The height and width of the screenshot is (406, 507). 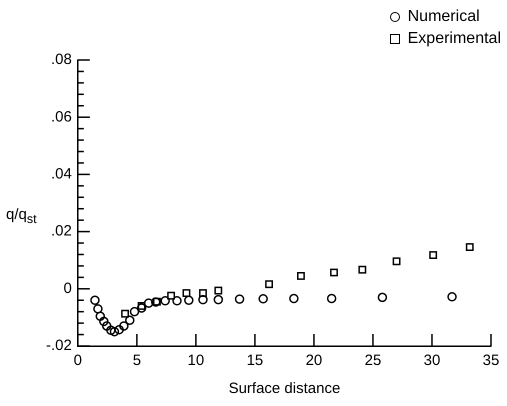 I want to click on y-tick-label: .06, so click(x=61, y=117).